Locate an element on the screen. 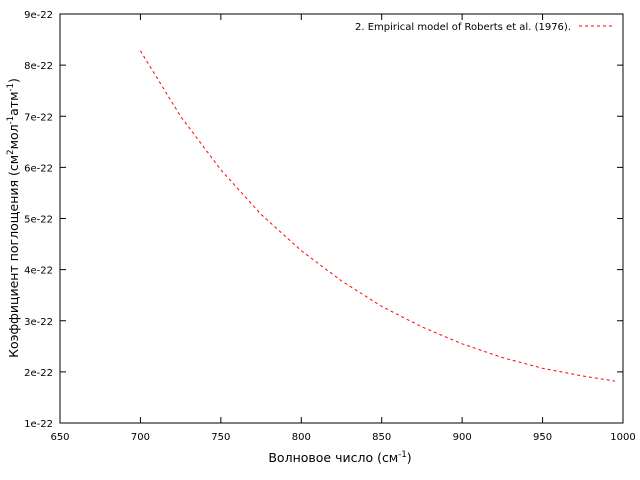 The height and width of the screenshot is (480, 640). y-axis-title-sup2: -1 is located at coordinates (11, 120).